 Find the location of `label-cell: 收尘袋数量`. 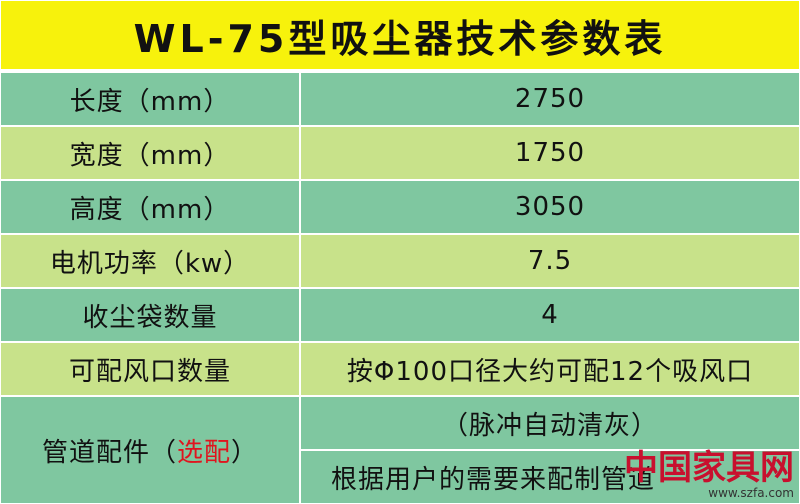

label-cell: 收尘袋数量 is located at coordinates (150, 315).